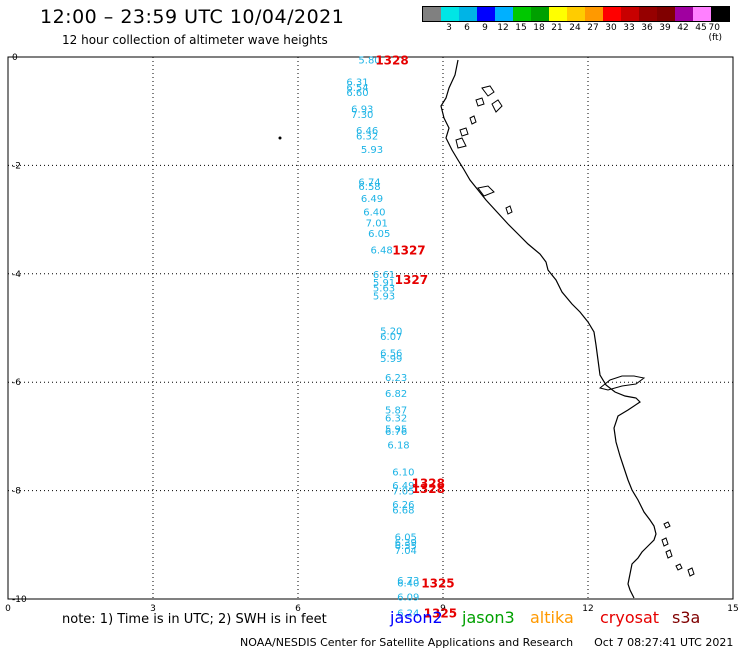  Describe the element at coordinates (391, 353) in the screenshot. I see `swh-value: 6.56` at that location.